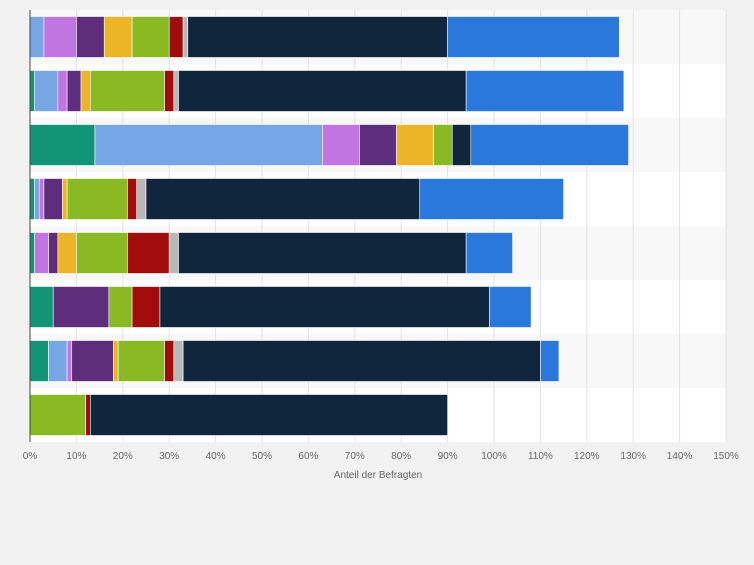 Image resolution: width=754 pixels, height=565 pixels. What do you see at coordinates (169, 456) in the screenshot?
I see `x-tick-label: 30%` at bounding box center [169, 456].